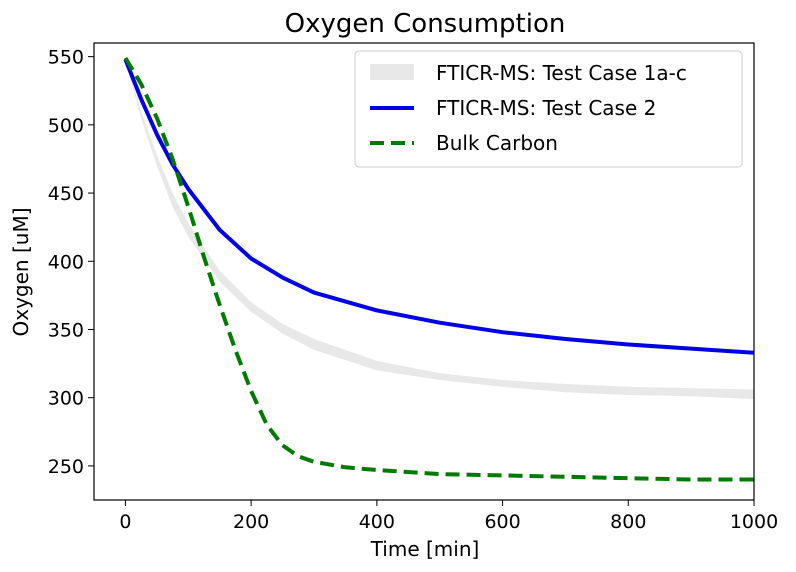 This screenshot has height=572, width=796. What do you see at coordinates (21, 272) in the screenshot?
I see `y-axis-label: Oxygen [uM]` at bounding box center [21, 272].